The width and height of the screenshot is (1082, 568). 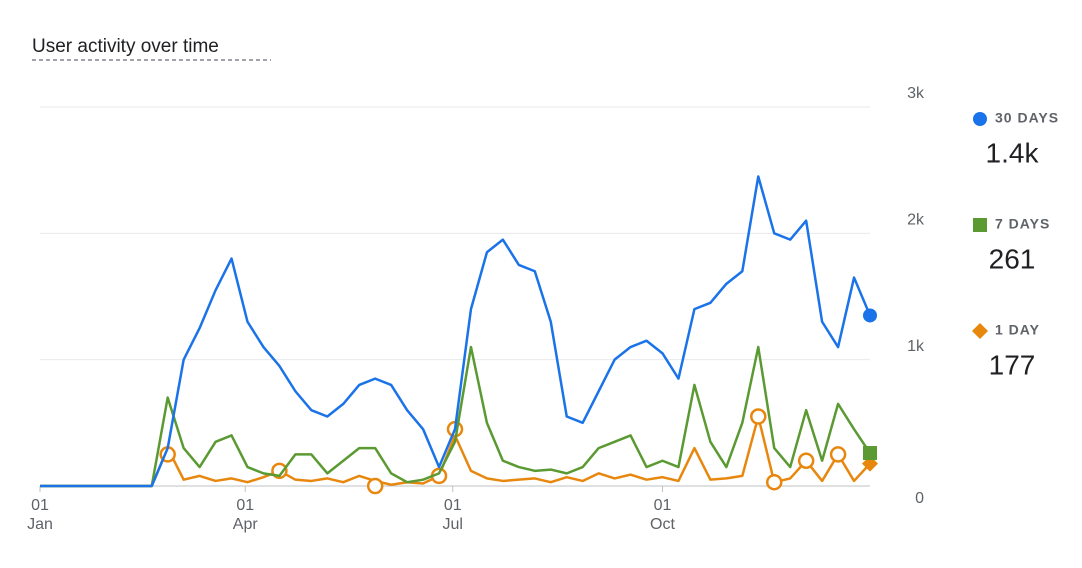 What do you see at coordinates (125, 46) in the screenshot?
I see `chart-title: User activity over time` at bounding box center [125, 46].